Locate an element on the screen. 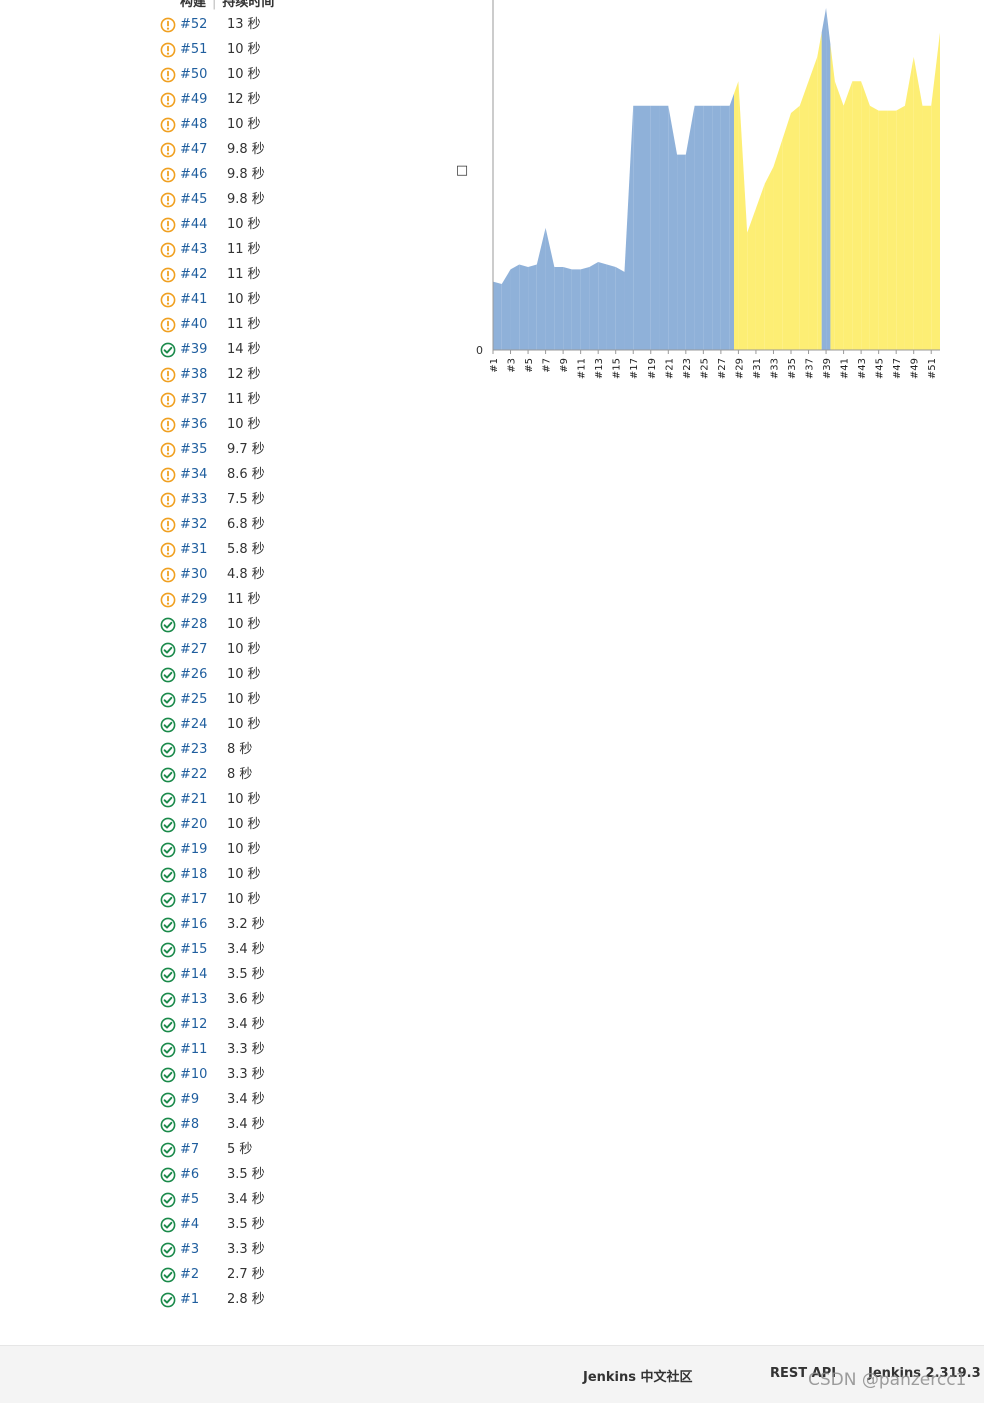  build-link: #13 is located at coordinates (194, 999).